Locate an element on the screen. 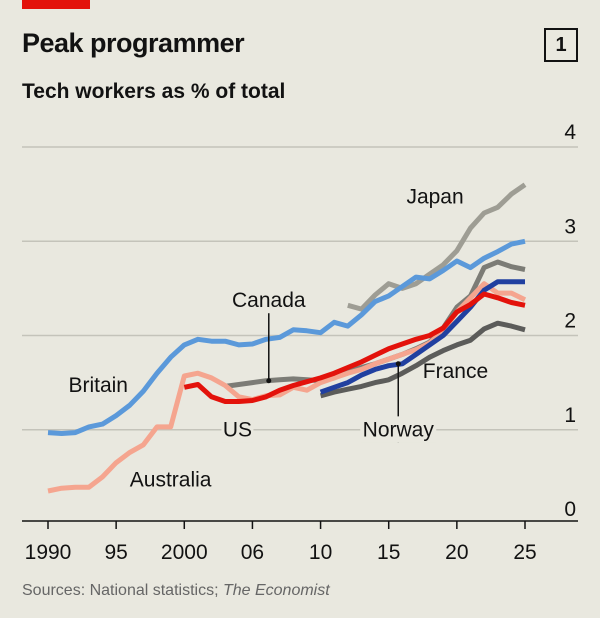 The width and height of the screenshot is (600, 618). source-text: Sources: National statistics; is located at coordinates (122, 590).